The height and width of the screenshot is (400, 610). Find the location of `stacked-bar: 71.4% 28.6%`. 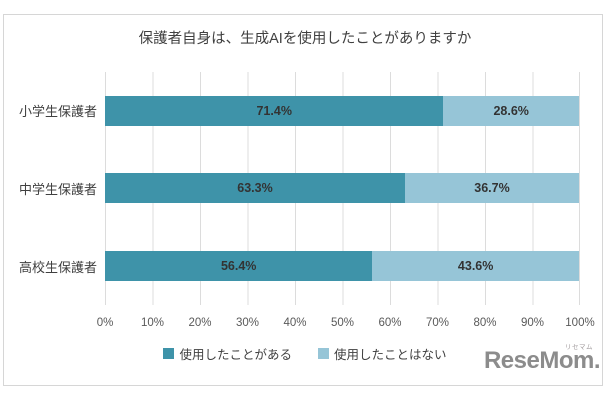

stacked-bar: 71.4% 28.6% is located at coordinates (342, 110).